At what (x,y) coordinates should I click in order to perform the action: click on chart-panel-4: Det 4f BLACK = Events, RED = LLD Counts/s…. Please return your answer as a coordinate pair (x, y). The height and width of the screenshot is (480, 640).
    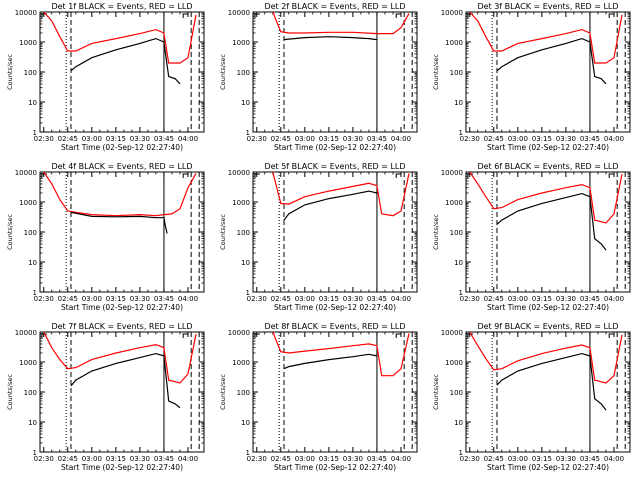
    Looking at the image, I should click on (105, 237).